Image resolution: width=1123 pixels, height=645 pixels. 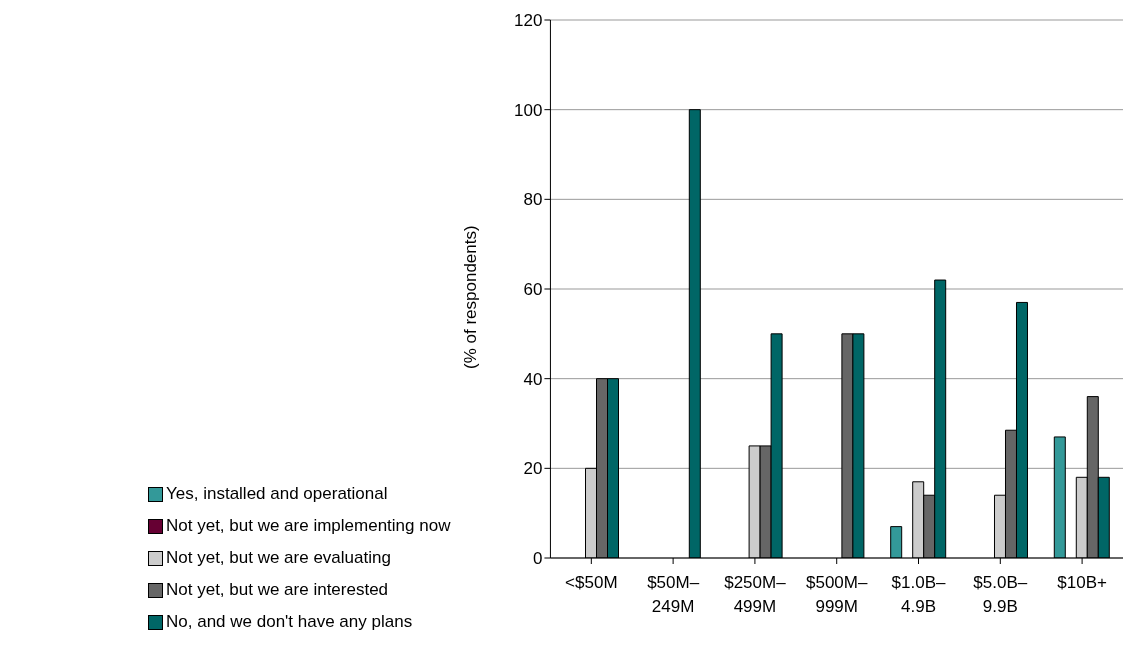 What do you see at coordinates (836, 594) in the screenshot?
I see `x-tick-label: $500M–999M` at bounding box center [836, 594].